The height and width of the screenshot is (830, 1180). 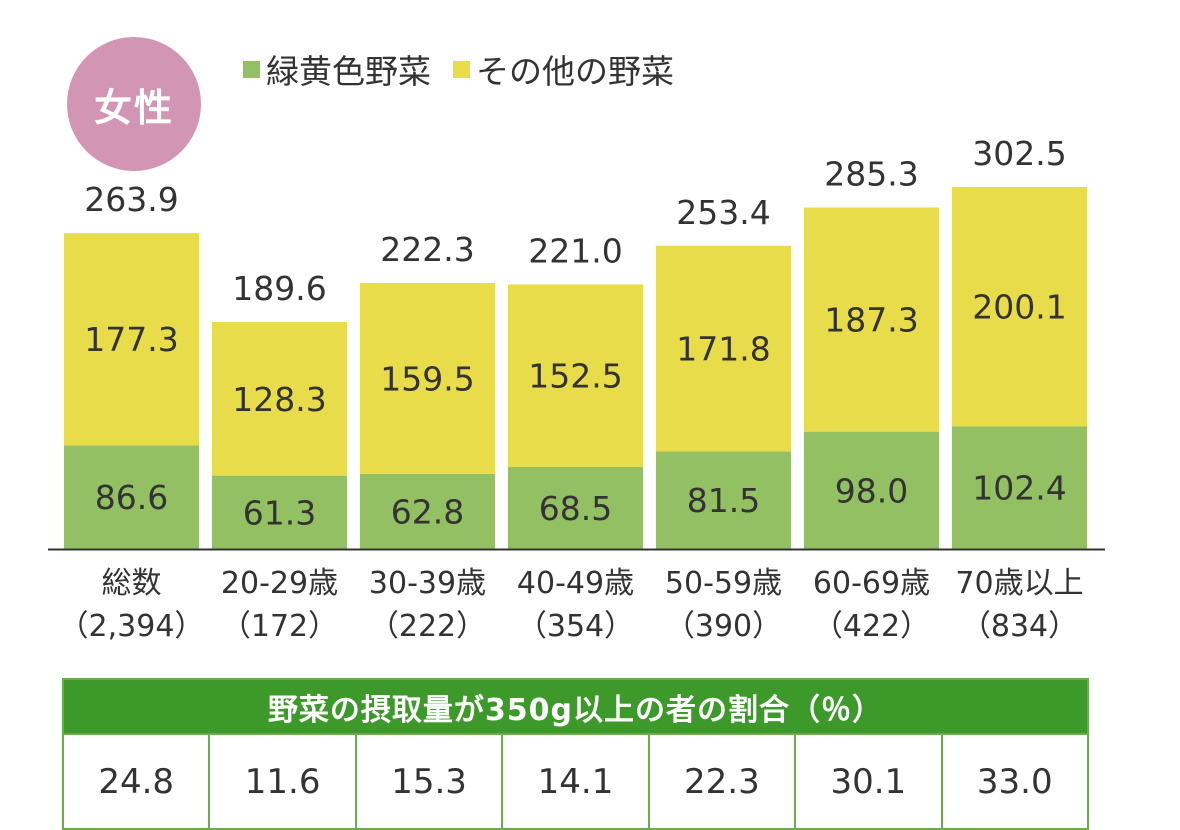 I want to click on table-cell: 33.0, so click(x=1013, y=781).